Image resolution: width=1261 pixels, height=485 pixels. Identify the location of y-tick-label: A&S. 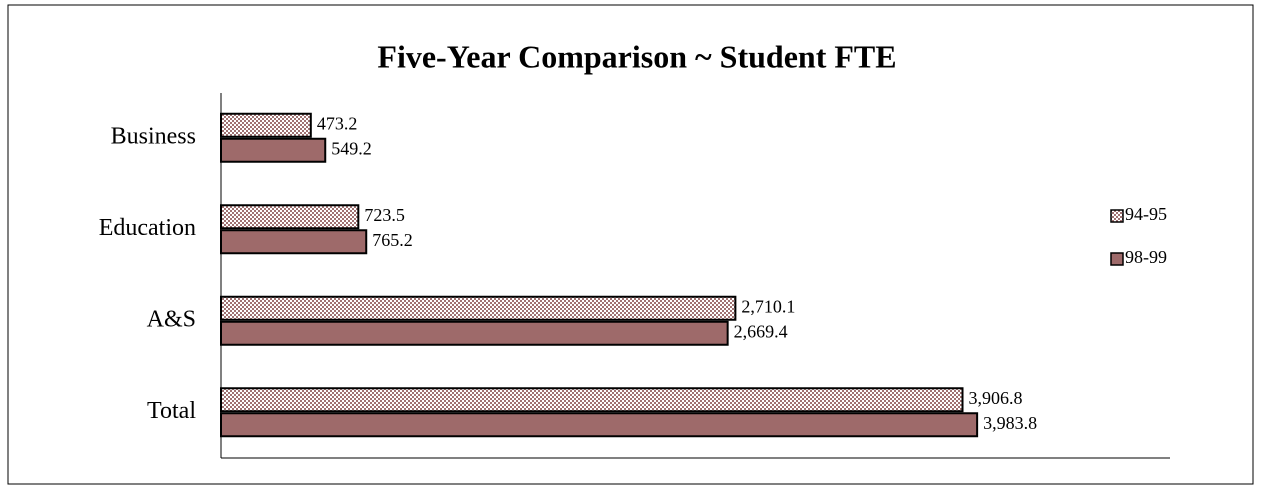
(171, 319).